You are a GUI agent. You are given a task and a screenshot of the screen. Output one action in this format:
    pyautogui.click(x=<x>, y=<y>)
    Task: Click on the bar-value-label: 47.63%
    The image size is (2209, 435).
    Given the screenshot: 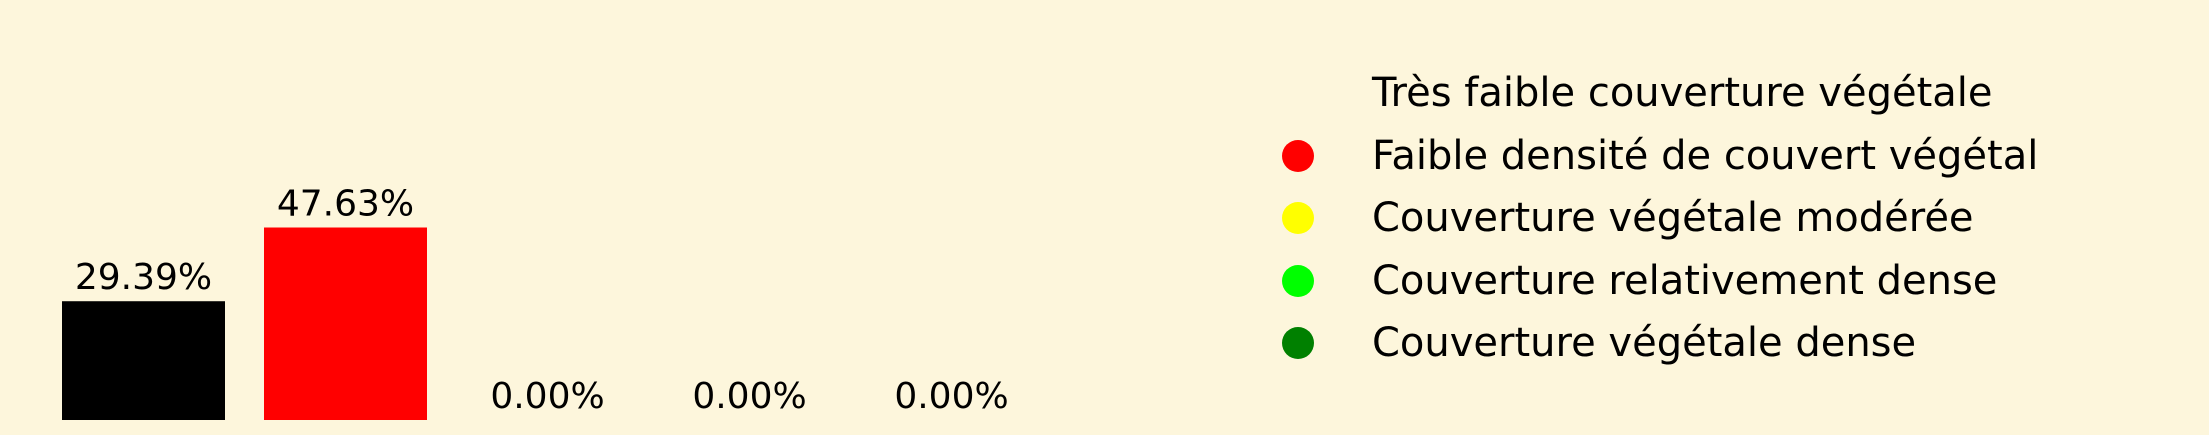 What is the action you would take?
    pyautogui.click(x=345, y=204)
    